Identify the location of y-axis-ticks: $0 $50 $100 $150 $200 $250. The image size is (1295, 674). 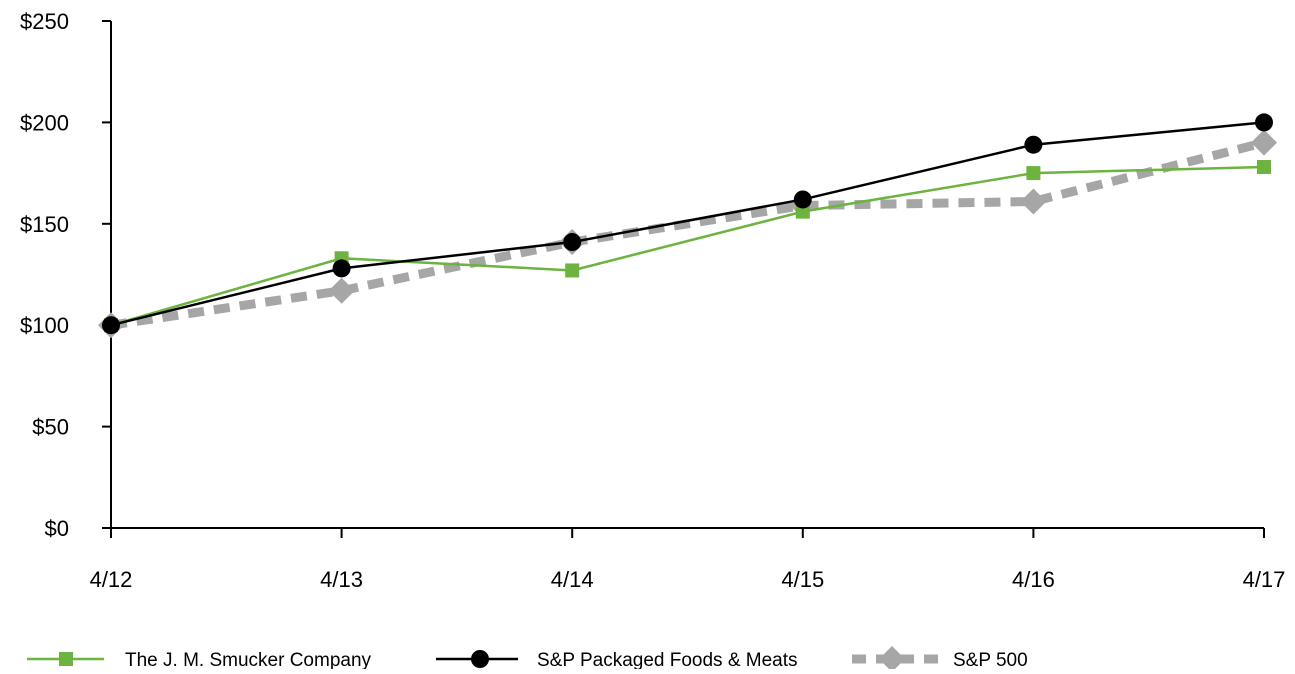
(65, 275).